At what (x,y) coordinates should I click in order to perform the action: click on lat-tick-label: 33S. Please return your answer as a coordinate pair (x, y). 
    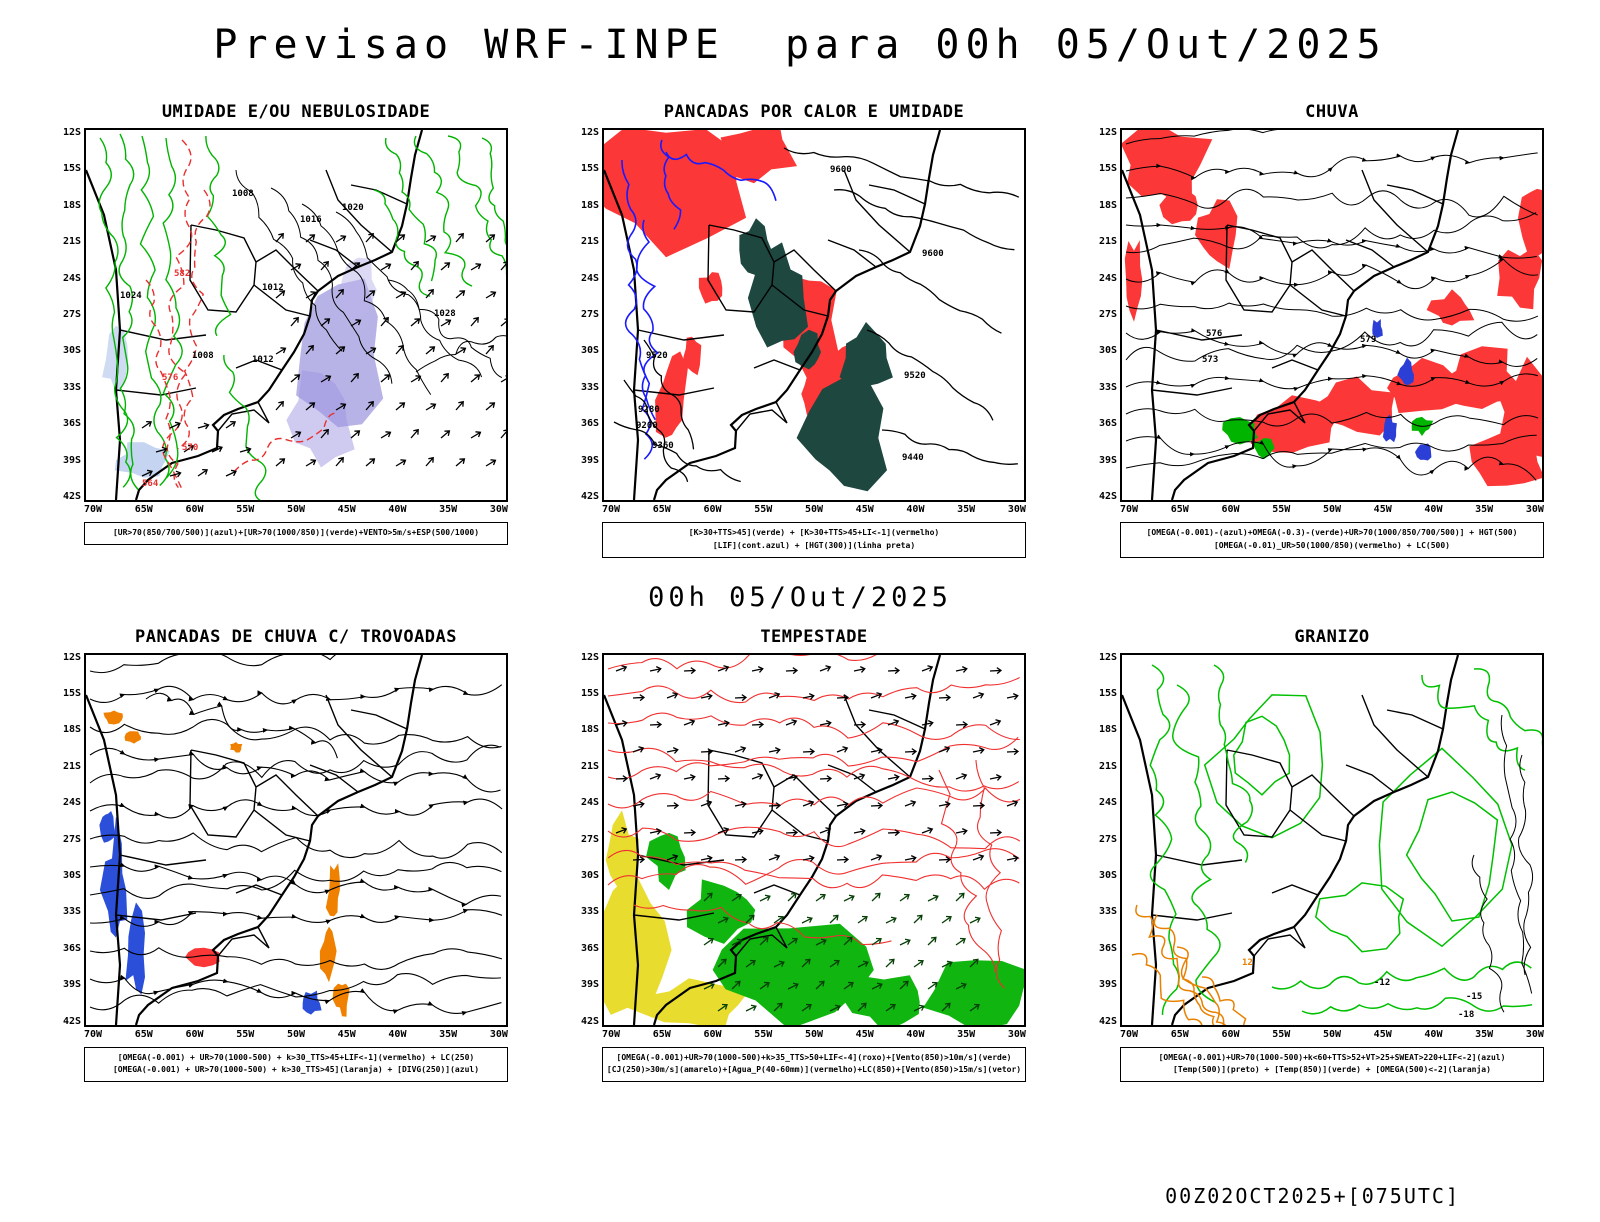
    Looking at the image, I should click on (71, 387).